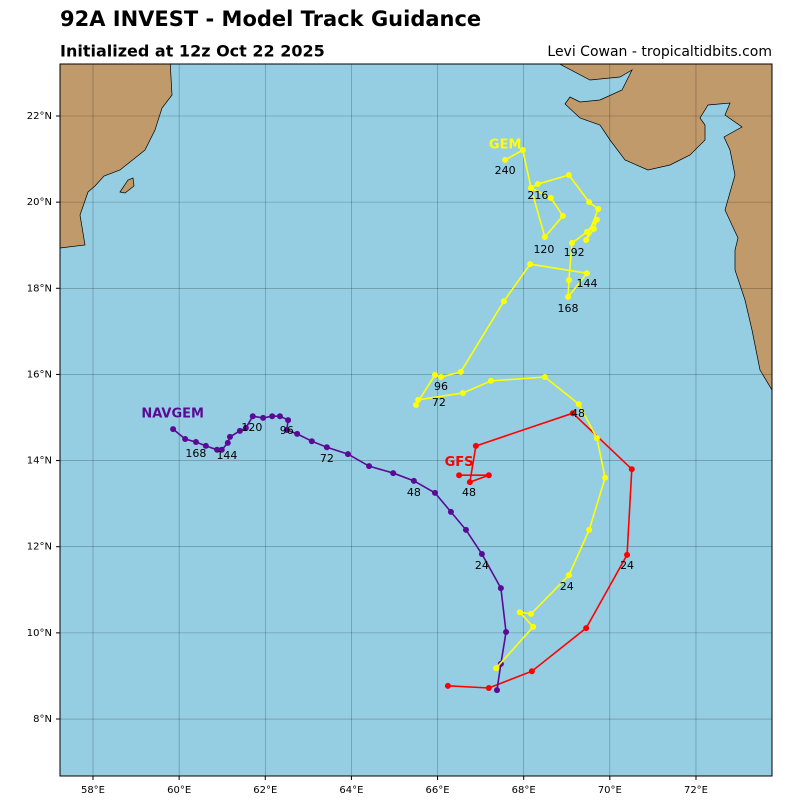 Image resolution: width=800 pixels, height=800 pixels. What do you see at coordinates (39, 202) in the screenshot?
I see `y-tick-label: 20°N` at bounding box center [39, 202].